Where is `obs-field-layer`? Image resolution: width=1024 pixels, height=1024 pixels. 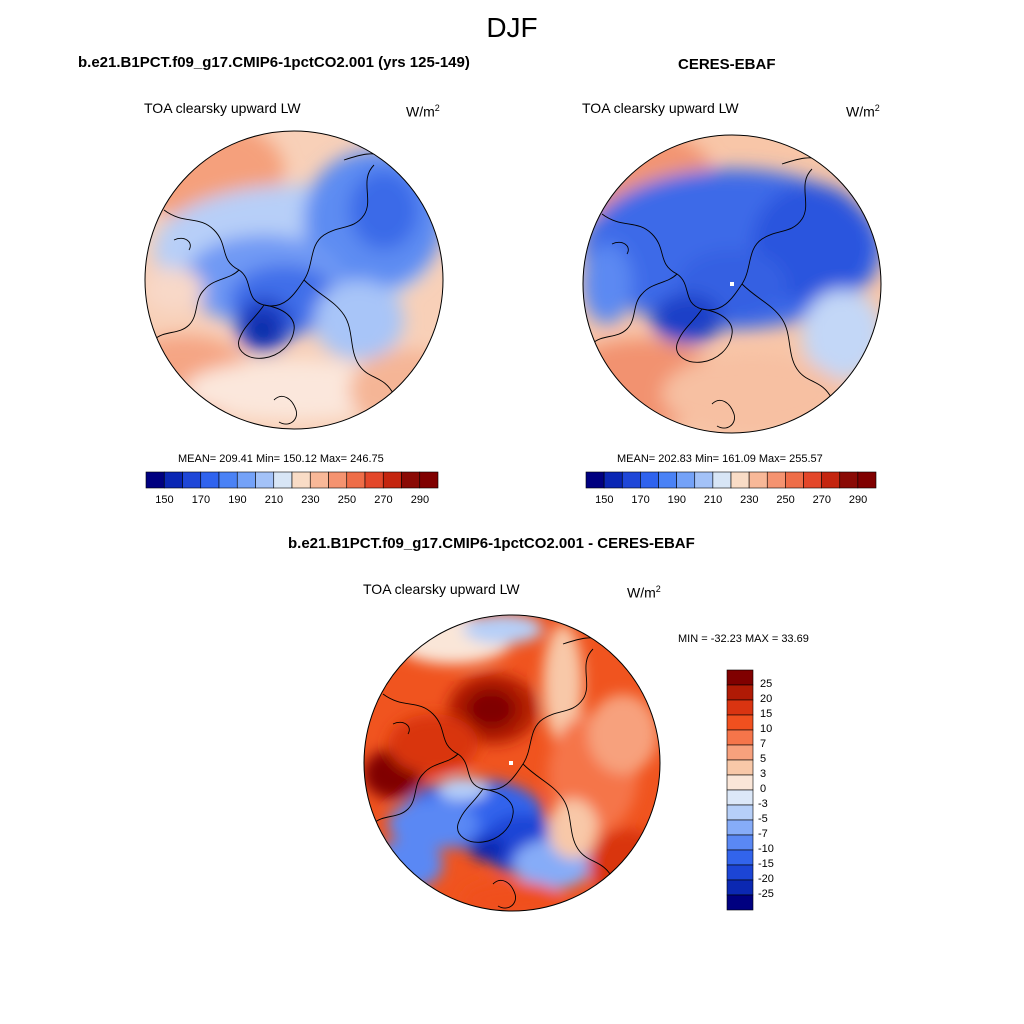 obs-field-layer is located at coordinates (732, 284).